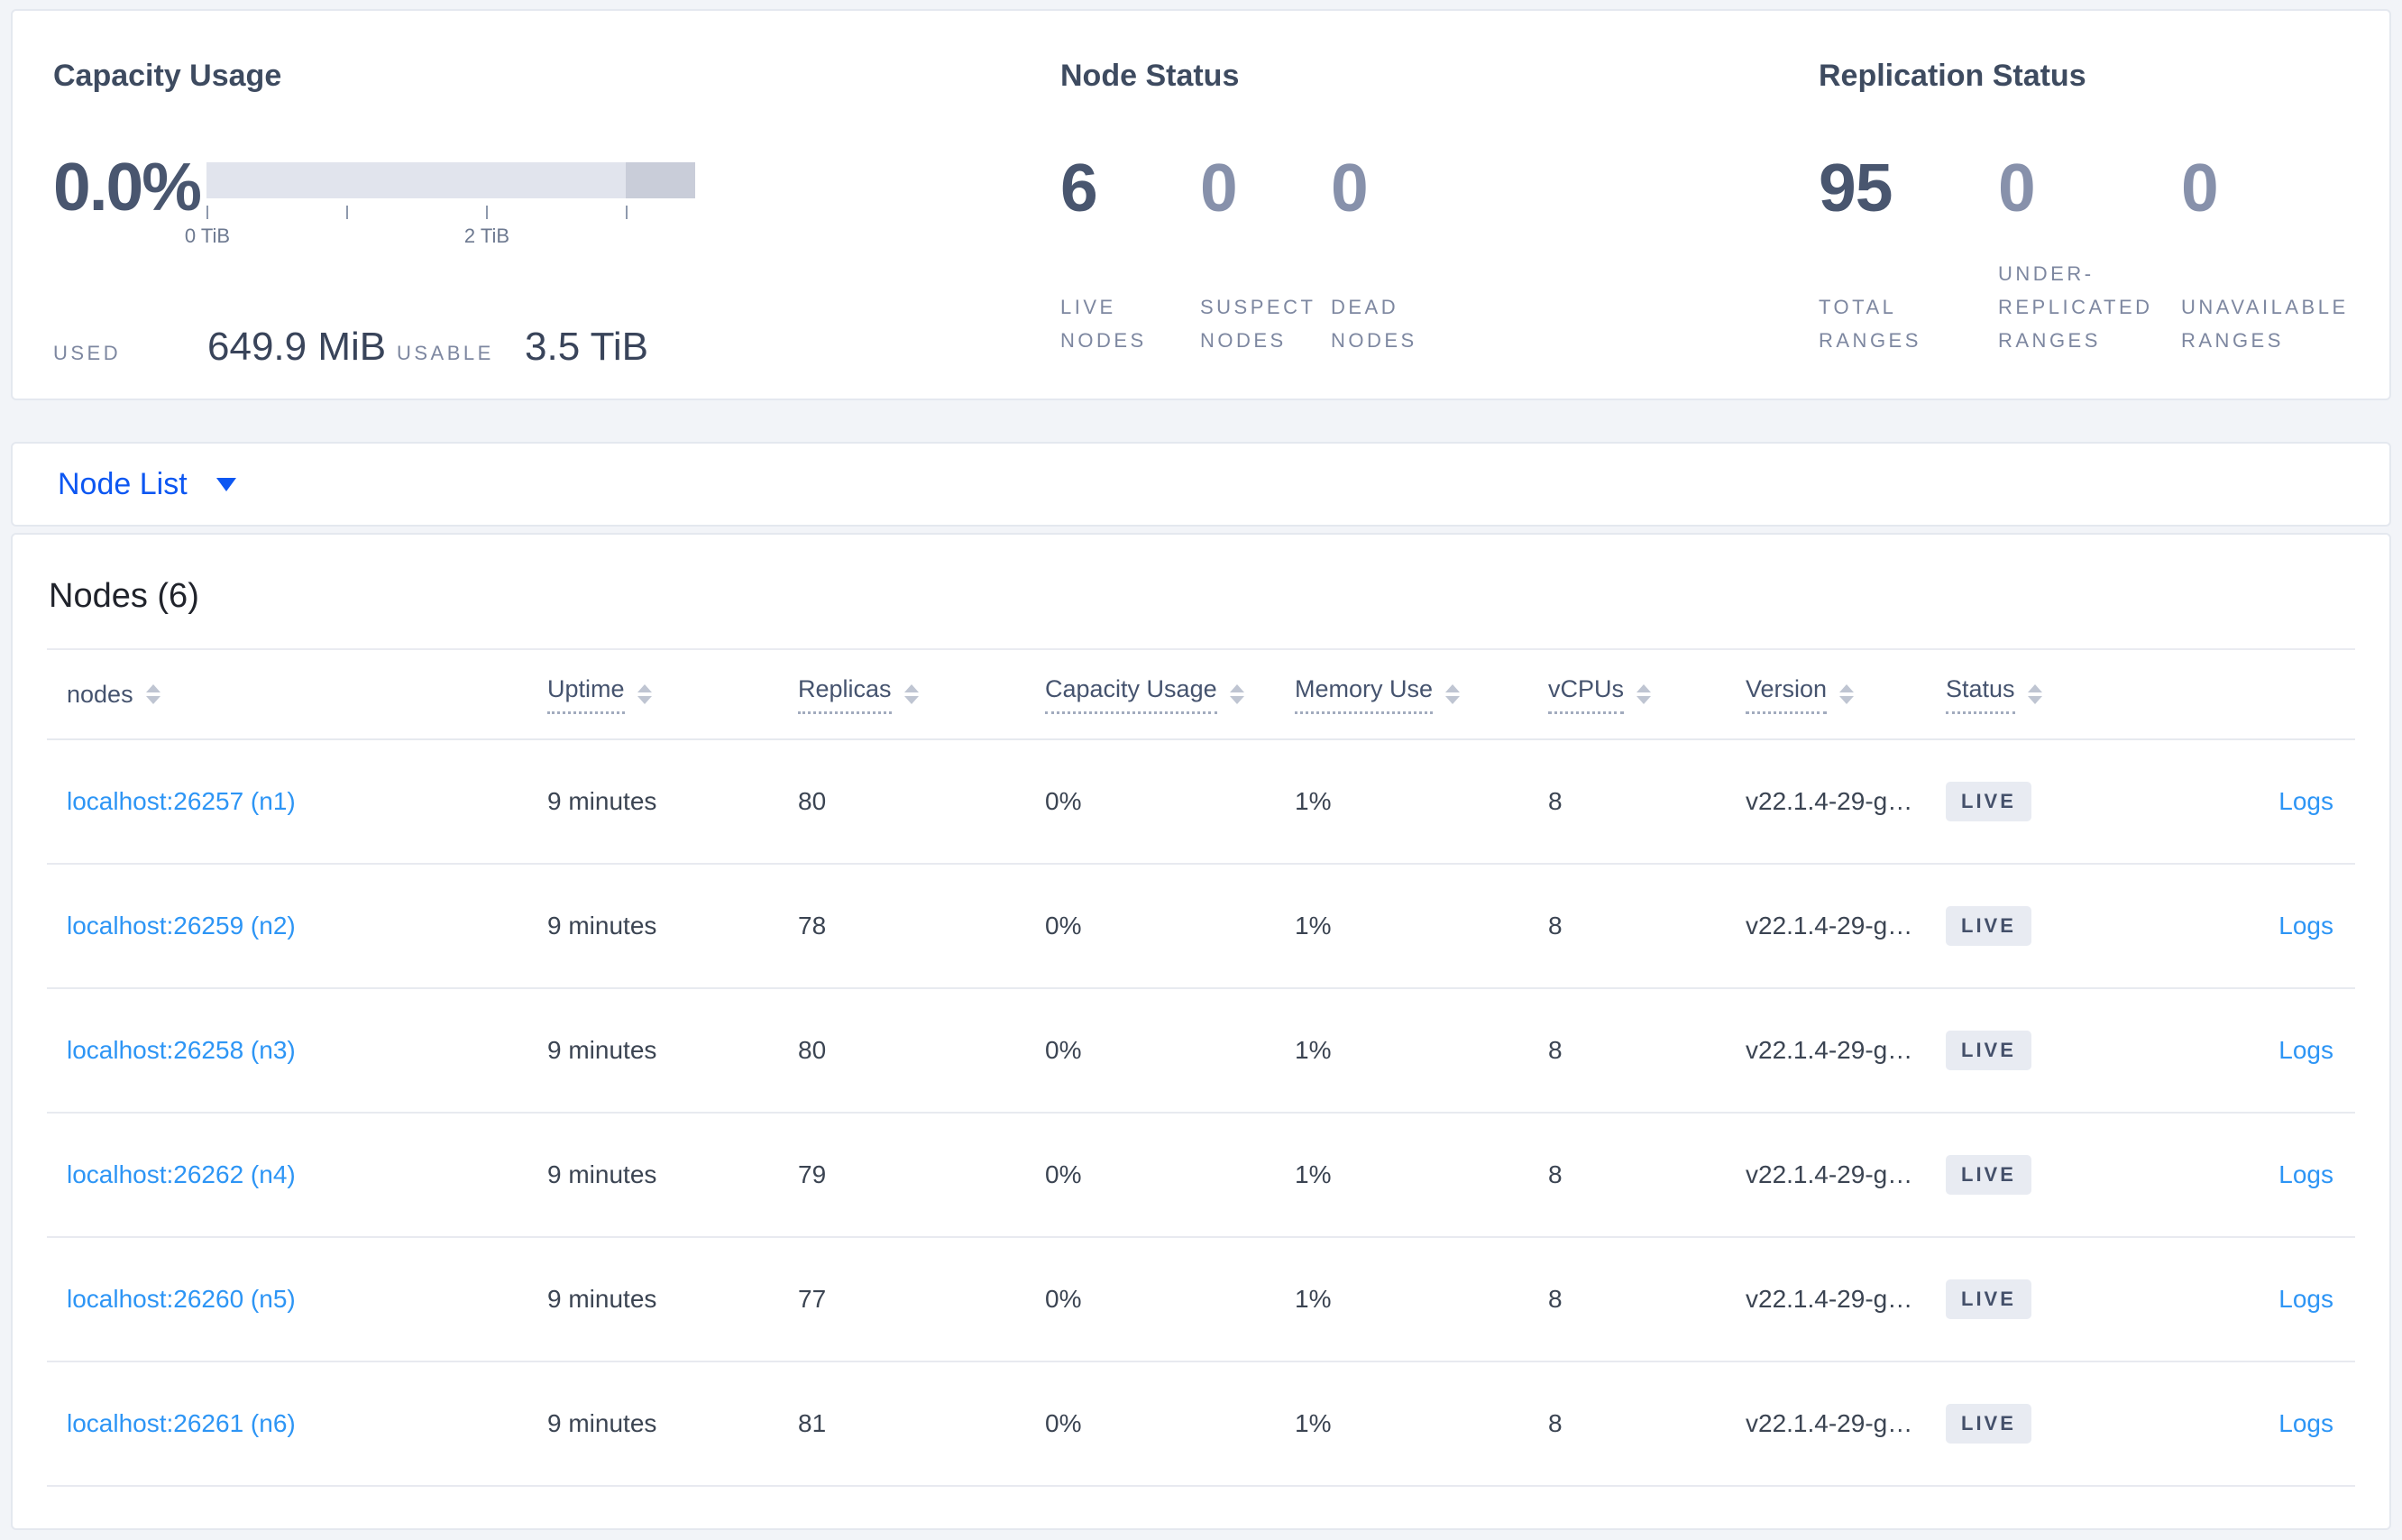  What do you see at coordinates (1870, 324) in the screenshot?
I see `total-ranges-label: TOTAL RANGES` at bounding box center [1870, 324].